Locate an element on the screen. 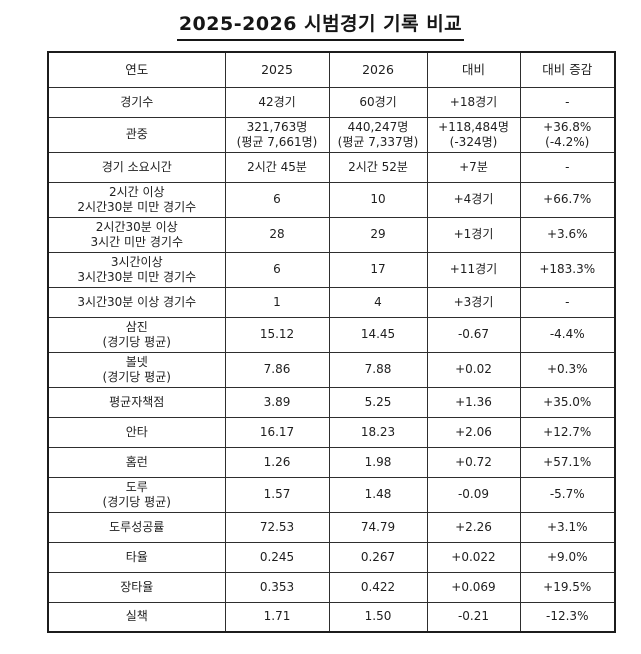 The width and height of the screenshot is (641, 654). row-label: 볼넷 (경기당 평균) is located at coordinates (136, 369).